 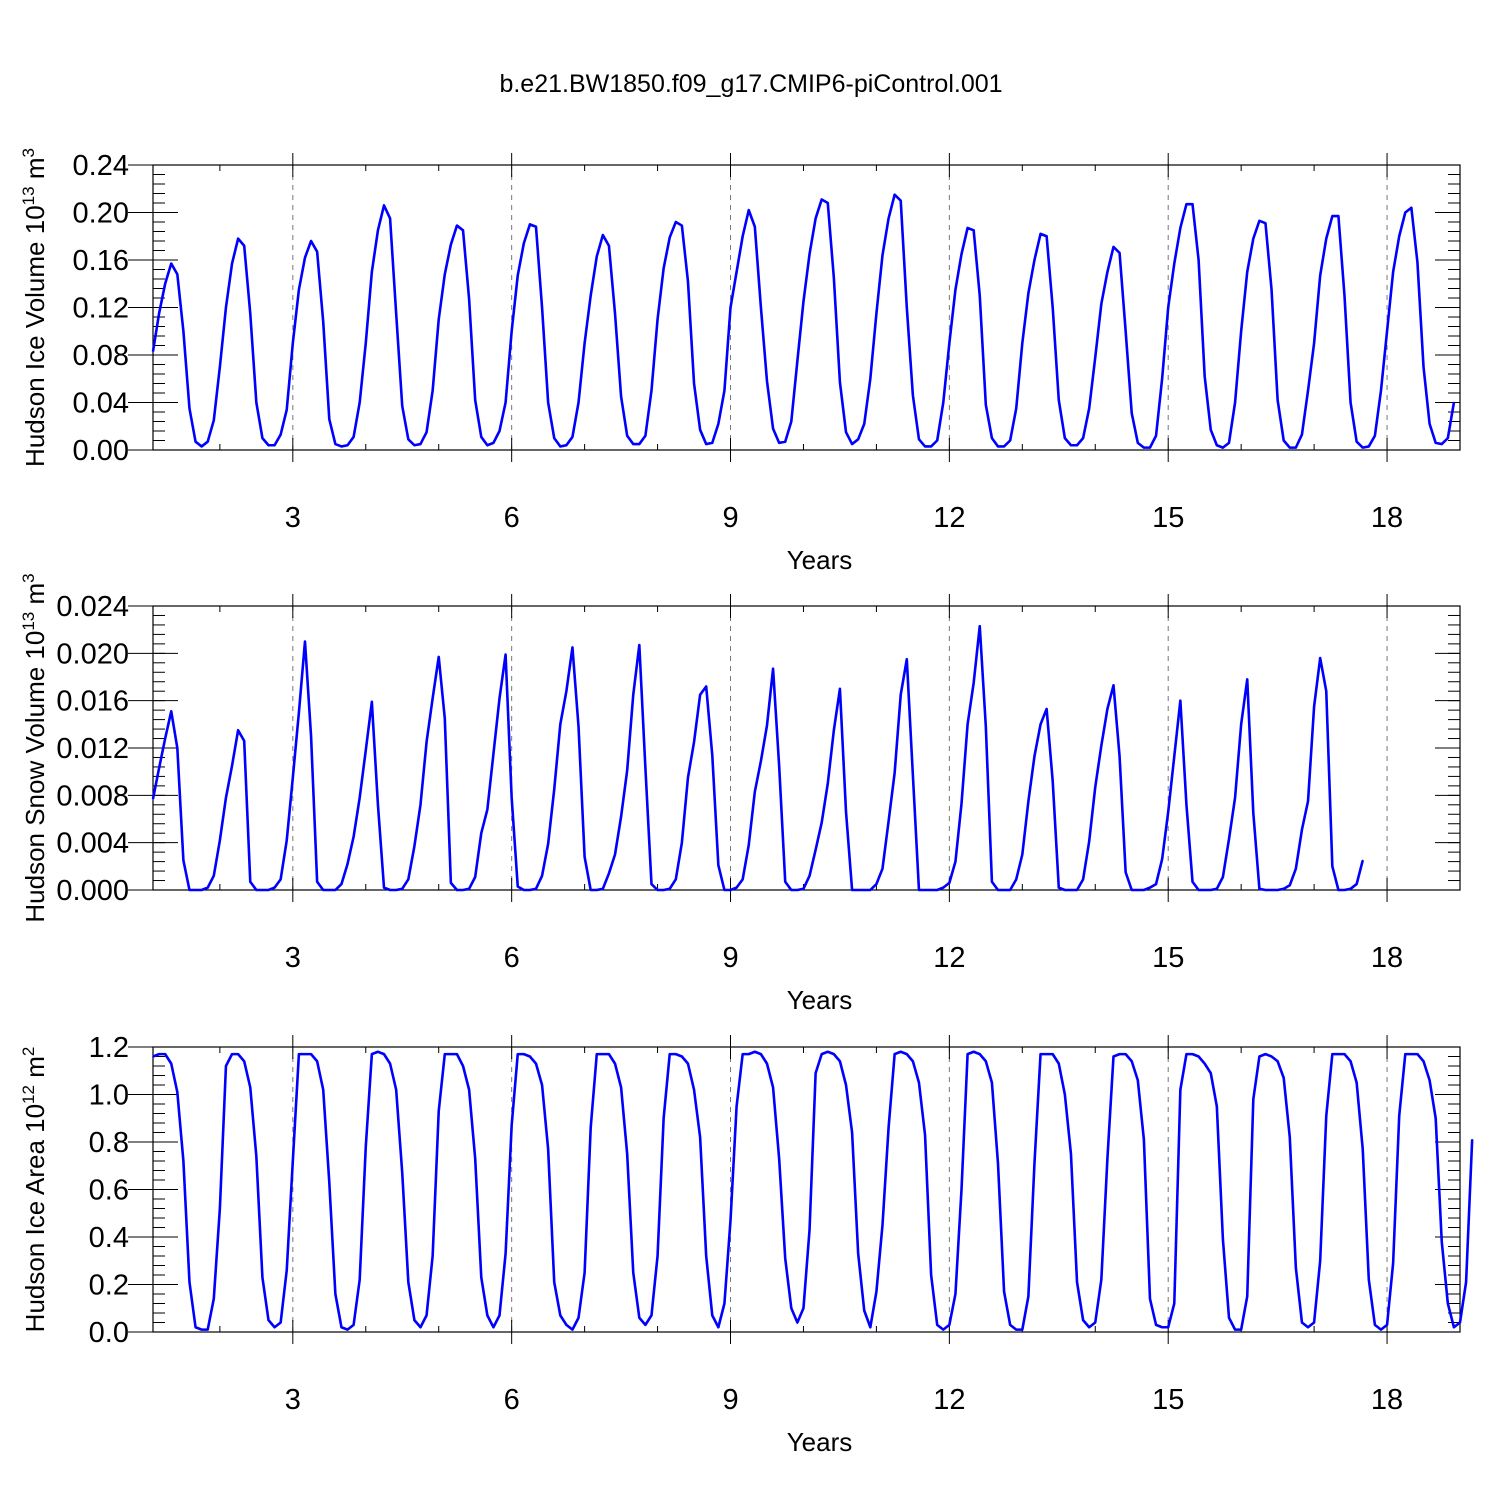 What do you see at coordinates (28, 577) in the screenshot?
I see `y-axis-label-superscript: 3` at bounding box center [28, 577].